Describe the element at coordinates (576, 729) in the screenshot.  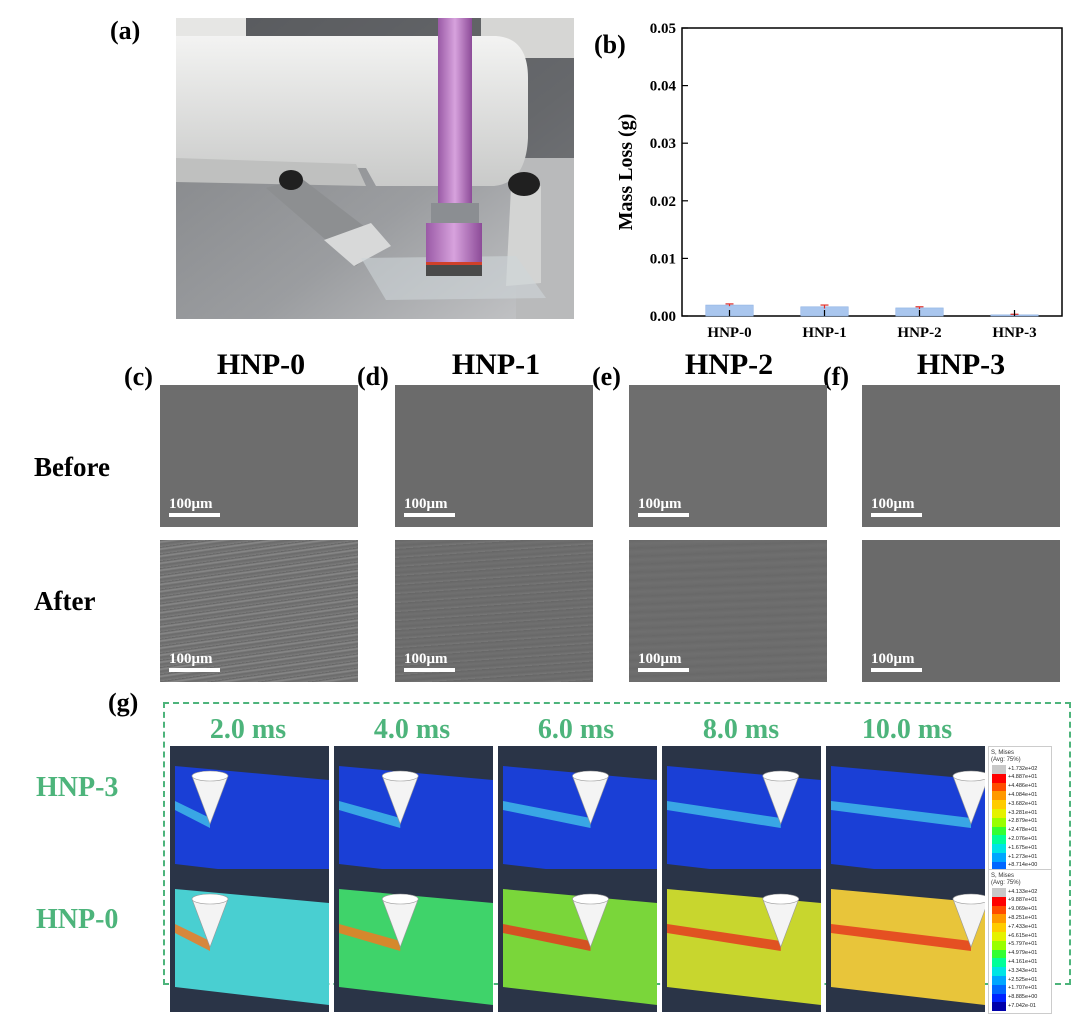
I see `time-label-6ms: 6.0 ms` at that location.